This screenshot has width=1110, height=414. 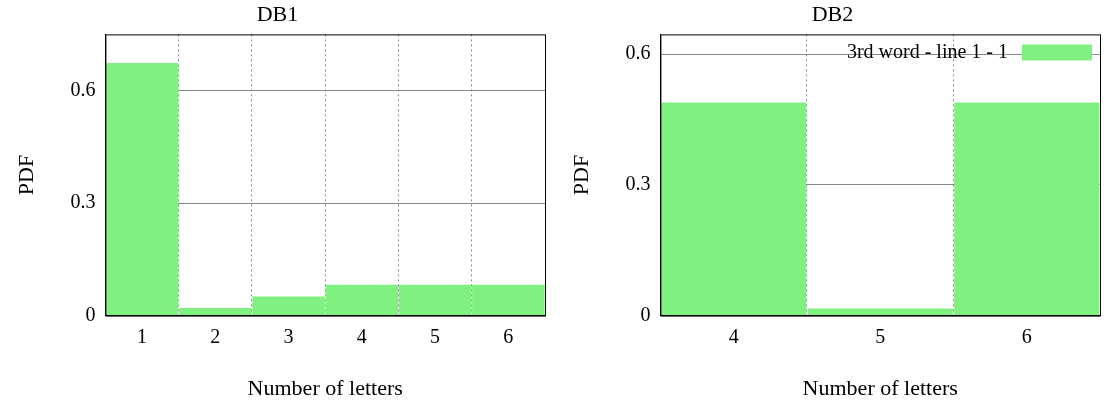 What do you see at coordinates (142, 335) in the screenshot?
I see `x-tick-label: 1` at bounding box center [142, 335].